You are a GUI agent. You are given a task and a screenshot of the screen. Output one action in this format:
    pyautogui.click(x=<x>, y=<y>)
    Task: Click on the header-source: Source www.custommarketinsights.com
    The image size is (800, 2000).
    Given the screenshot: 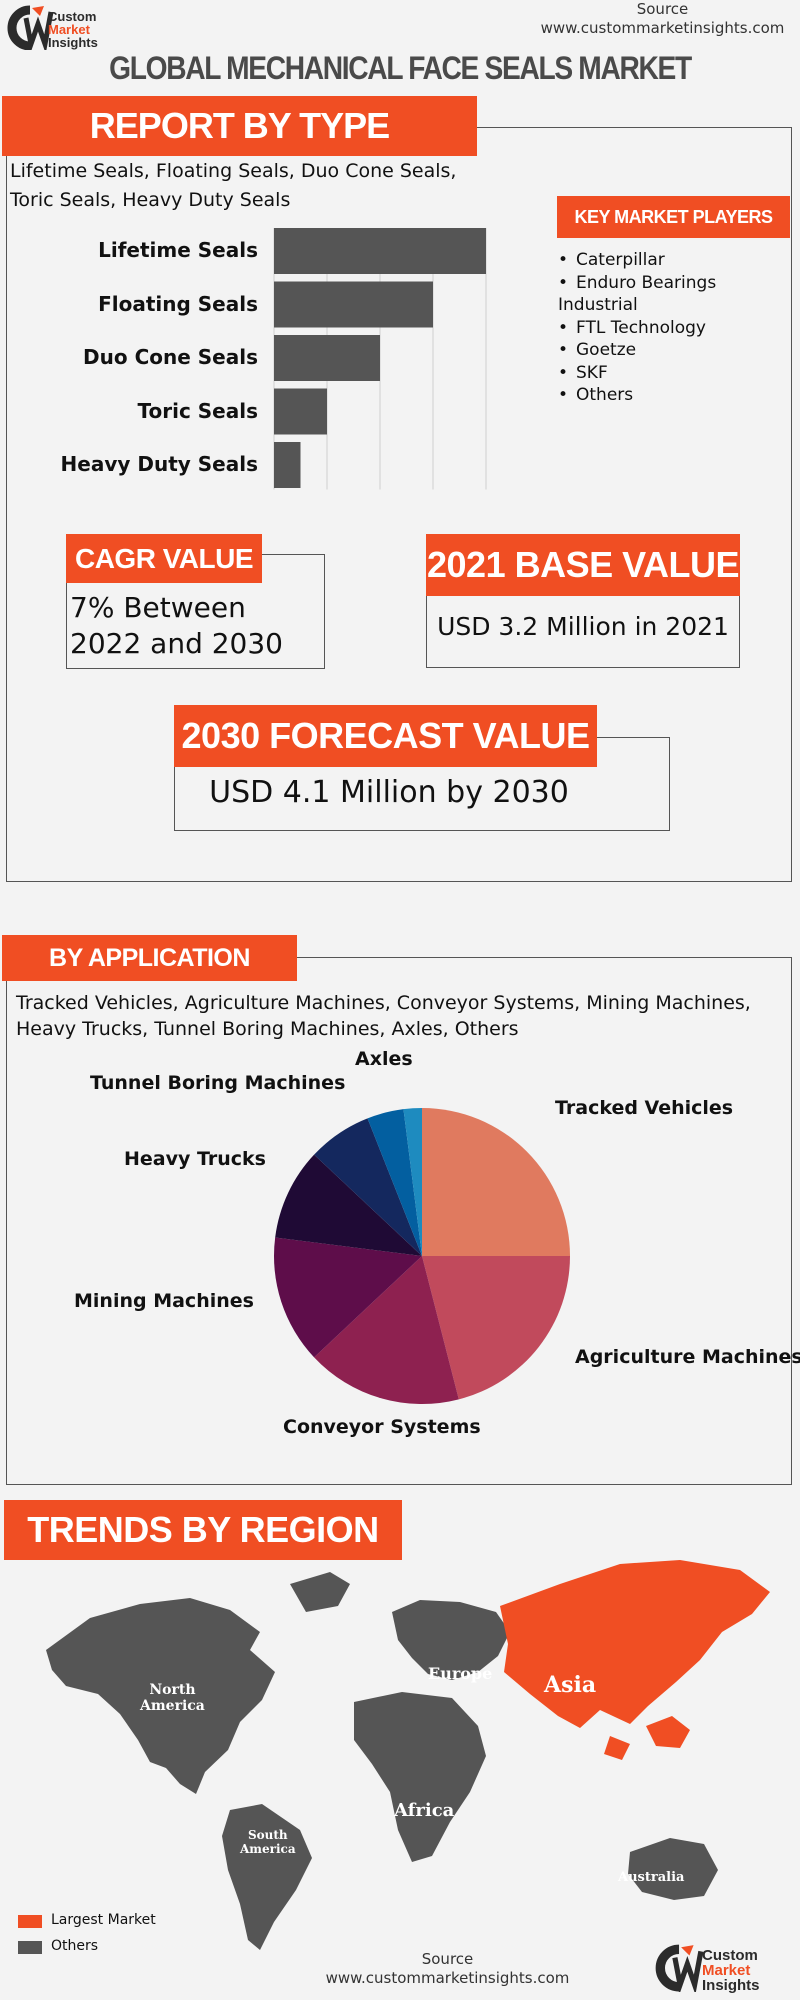 What is the action you would take?
    pyautogui.click(x=662, y=19)
    